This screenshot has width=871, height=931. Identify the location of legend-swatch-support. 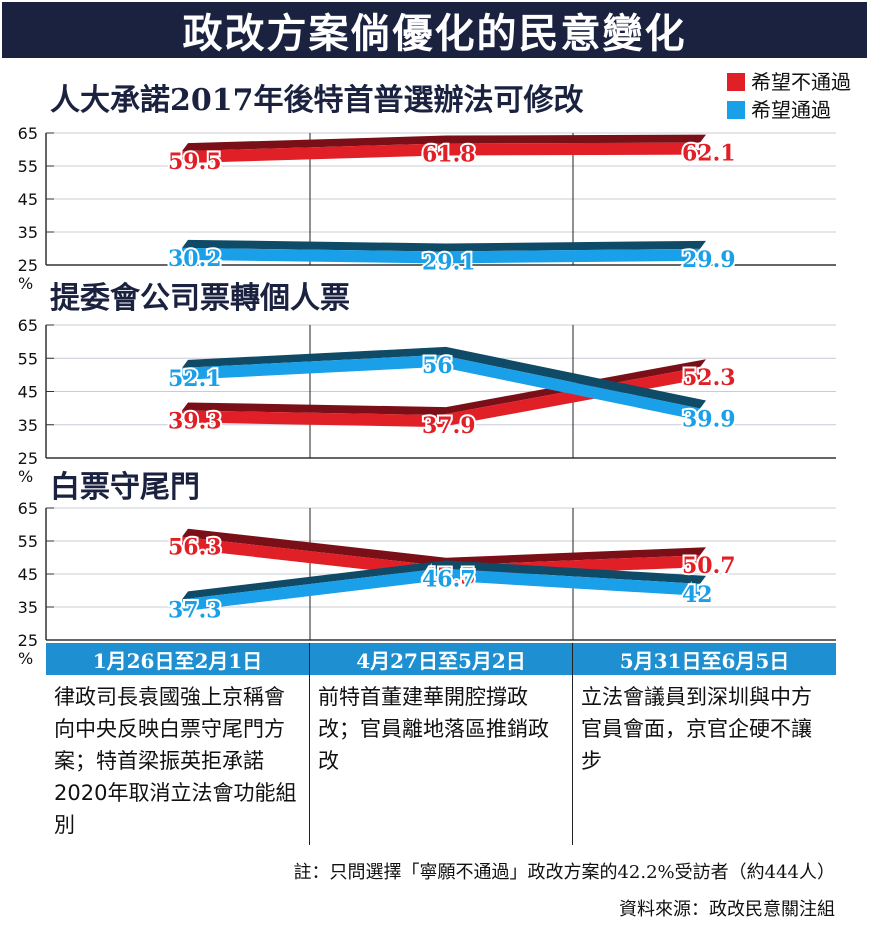
(736, 110).